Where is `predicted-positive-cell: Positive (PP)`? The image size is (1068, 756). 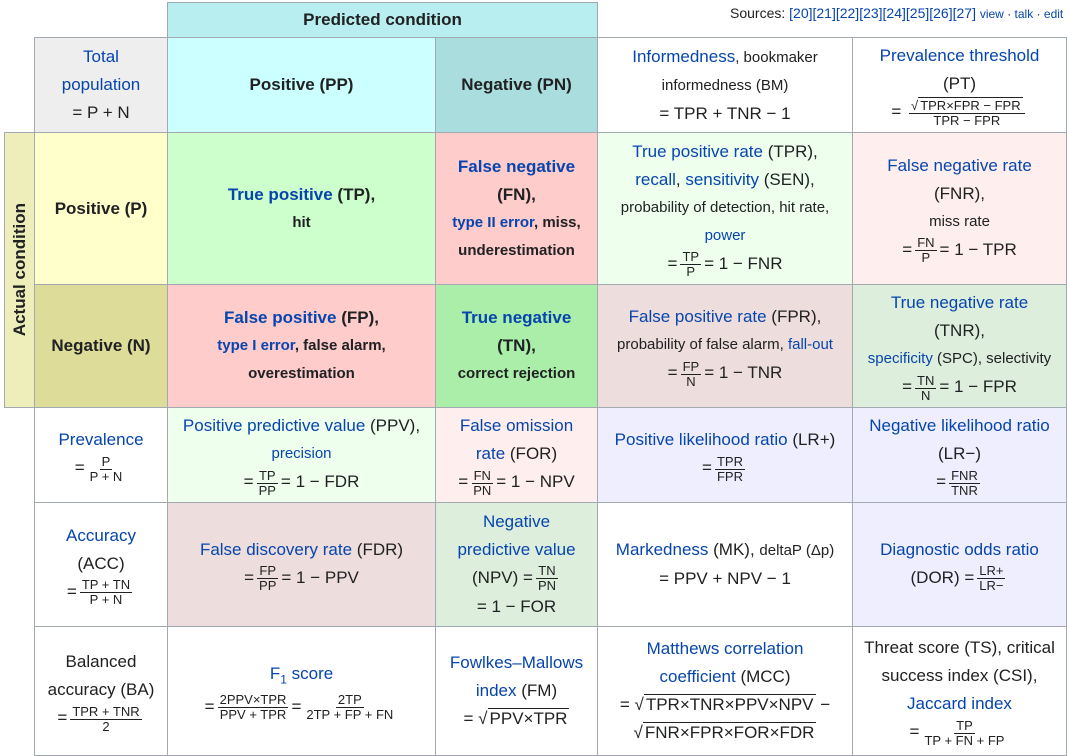 predicted-positive-cell: Positive (PP) is located at coordinates (301, 85).